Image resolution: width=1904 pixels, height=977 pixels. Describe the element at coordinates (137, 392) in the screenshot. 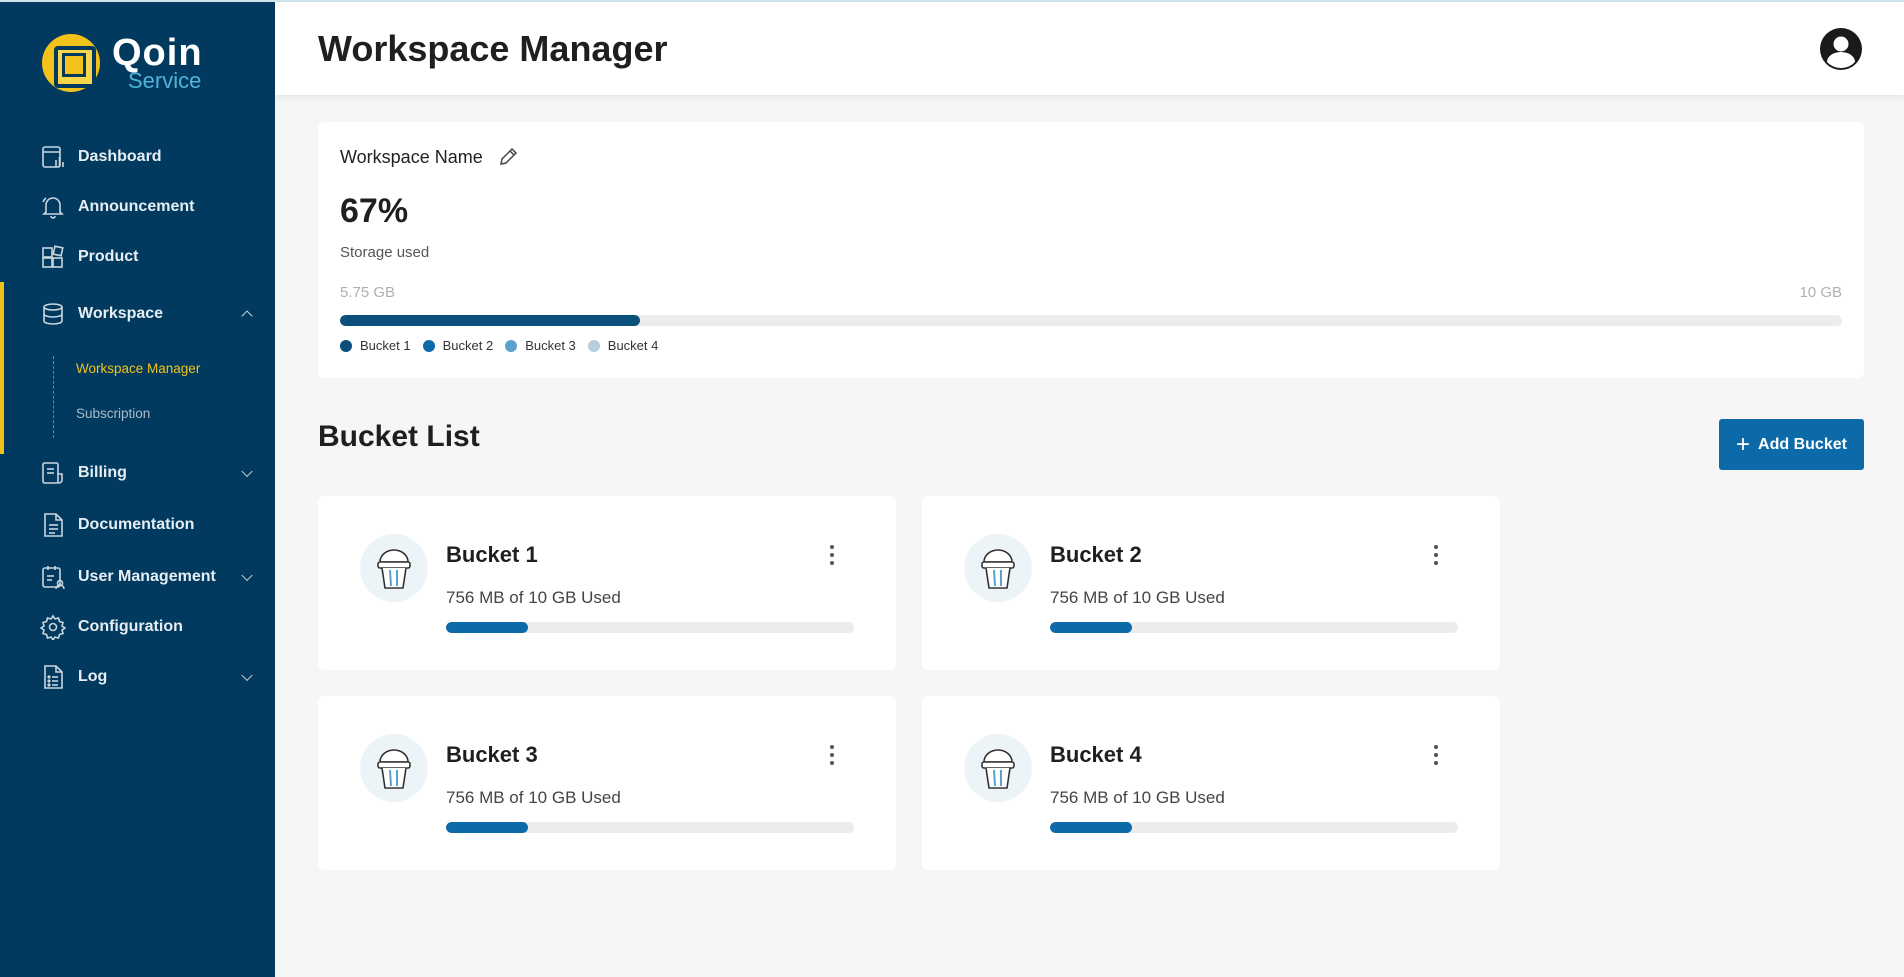

I see `workspace-submenu: Workspace Manager Subscription` at that location.